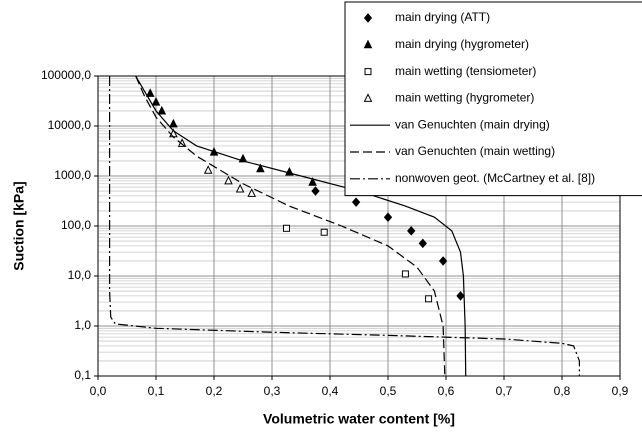 The height and width of the screenshot is (434, 642). I want to click on x-tick-label: 0,1, so click(156, 391).